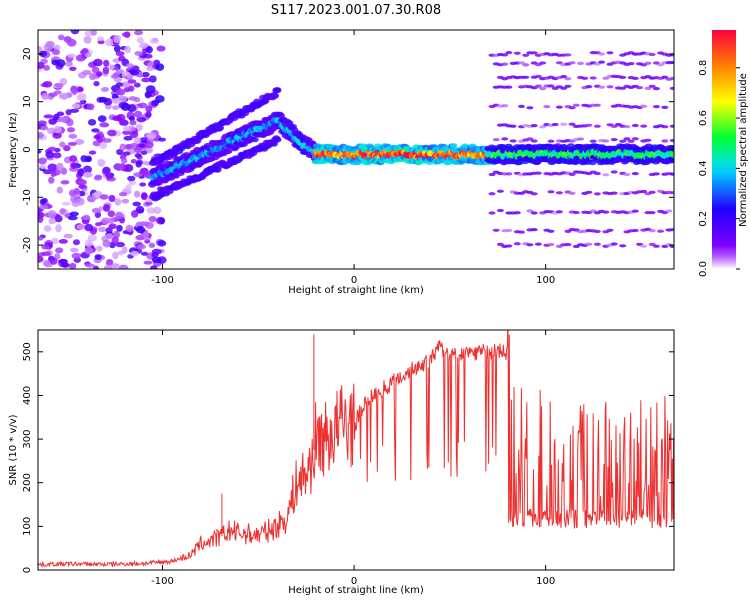 The height and width of the screenshot is (600, 750). I want to click on snr-ylabel: SNR (10 * v/v), so click(13, 449).